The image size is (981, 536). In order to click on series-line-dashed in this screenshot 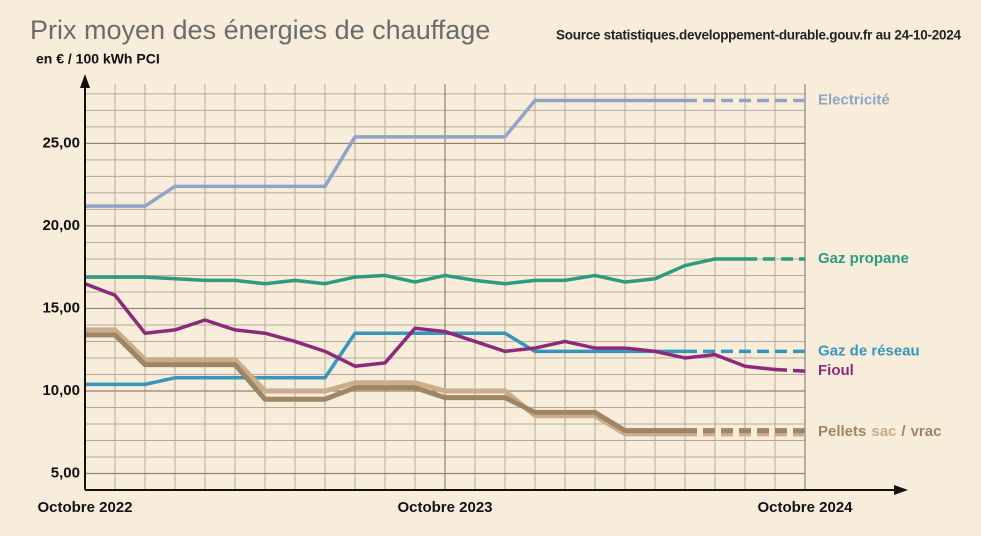, I will do `click(790, 370)`.